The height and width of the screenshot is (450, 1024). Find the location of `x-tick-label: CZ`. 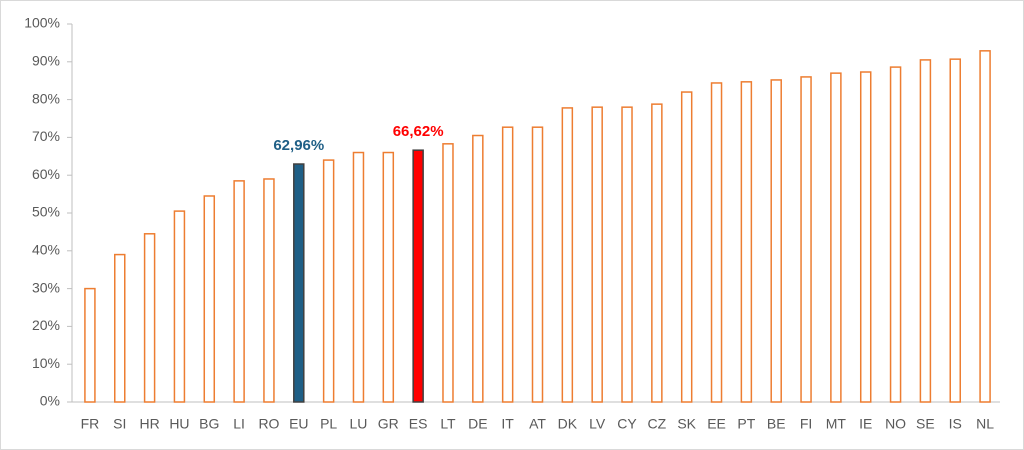

x-tick-label: CZ is located at coordinates (657, 424).